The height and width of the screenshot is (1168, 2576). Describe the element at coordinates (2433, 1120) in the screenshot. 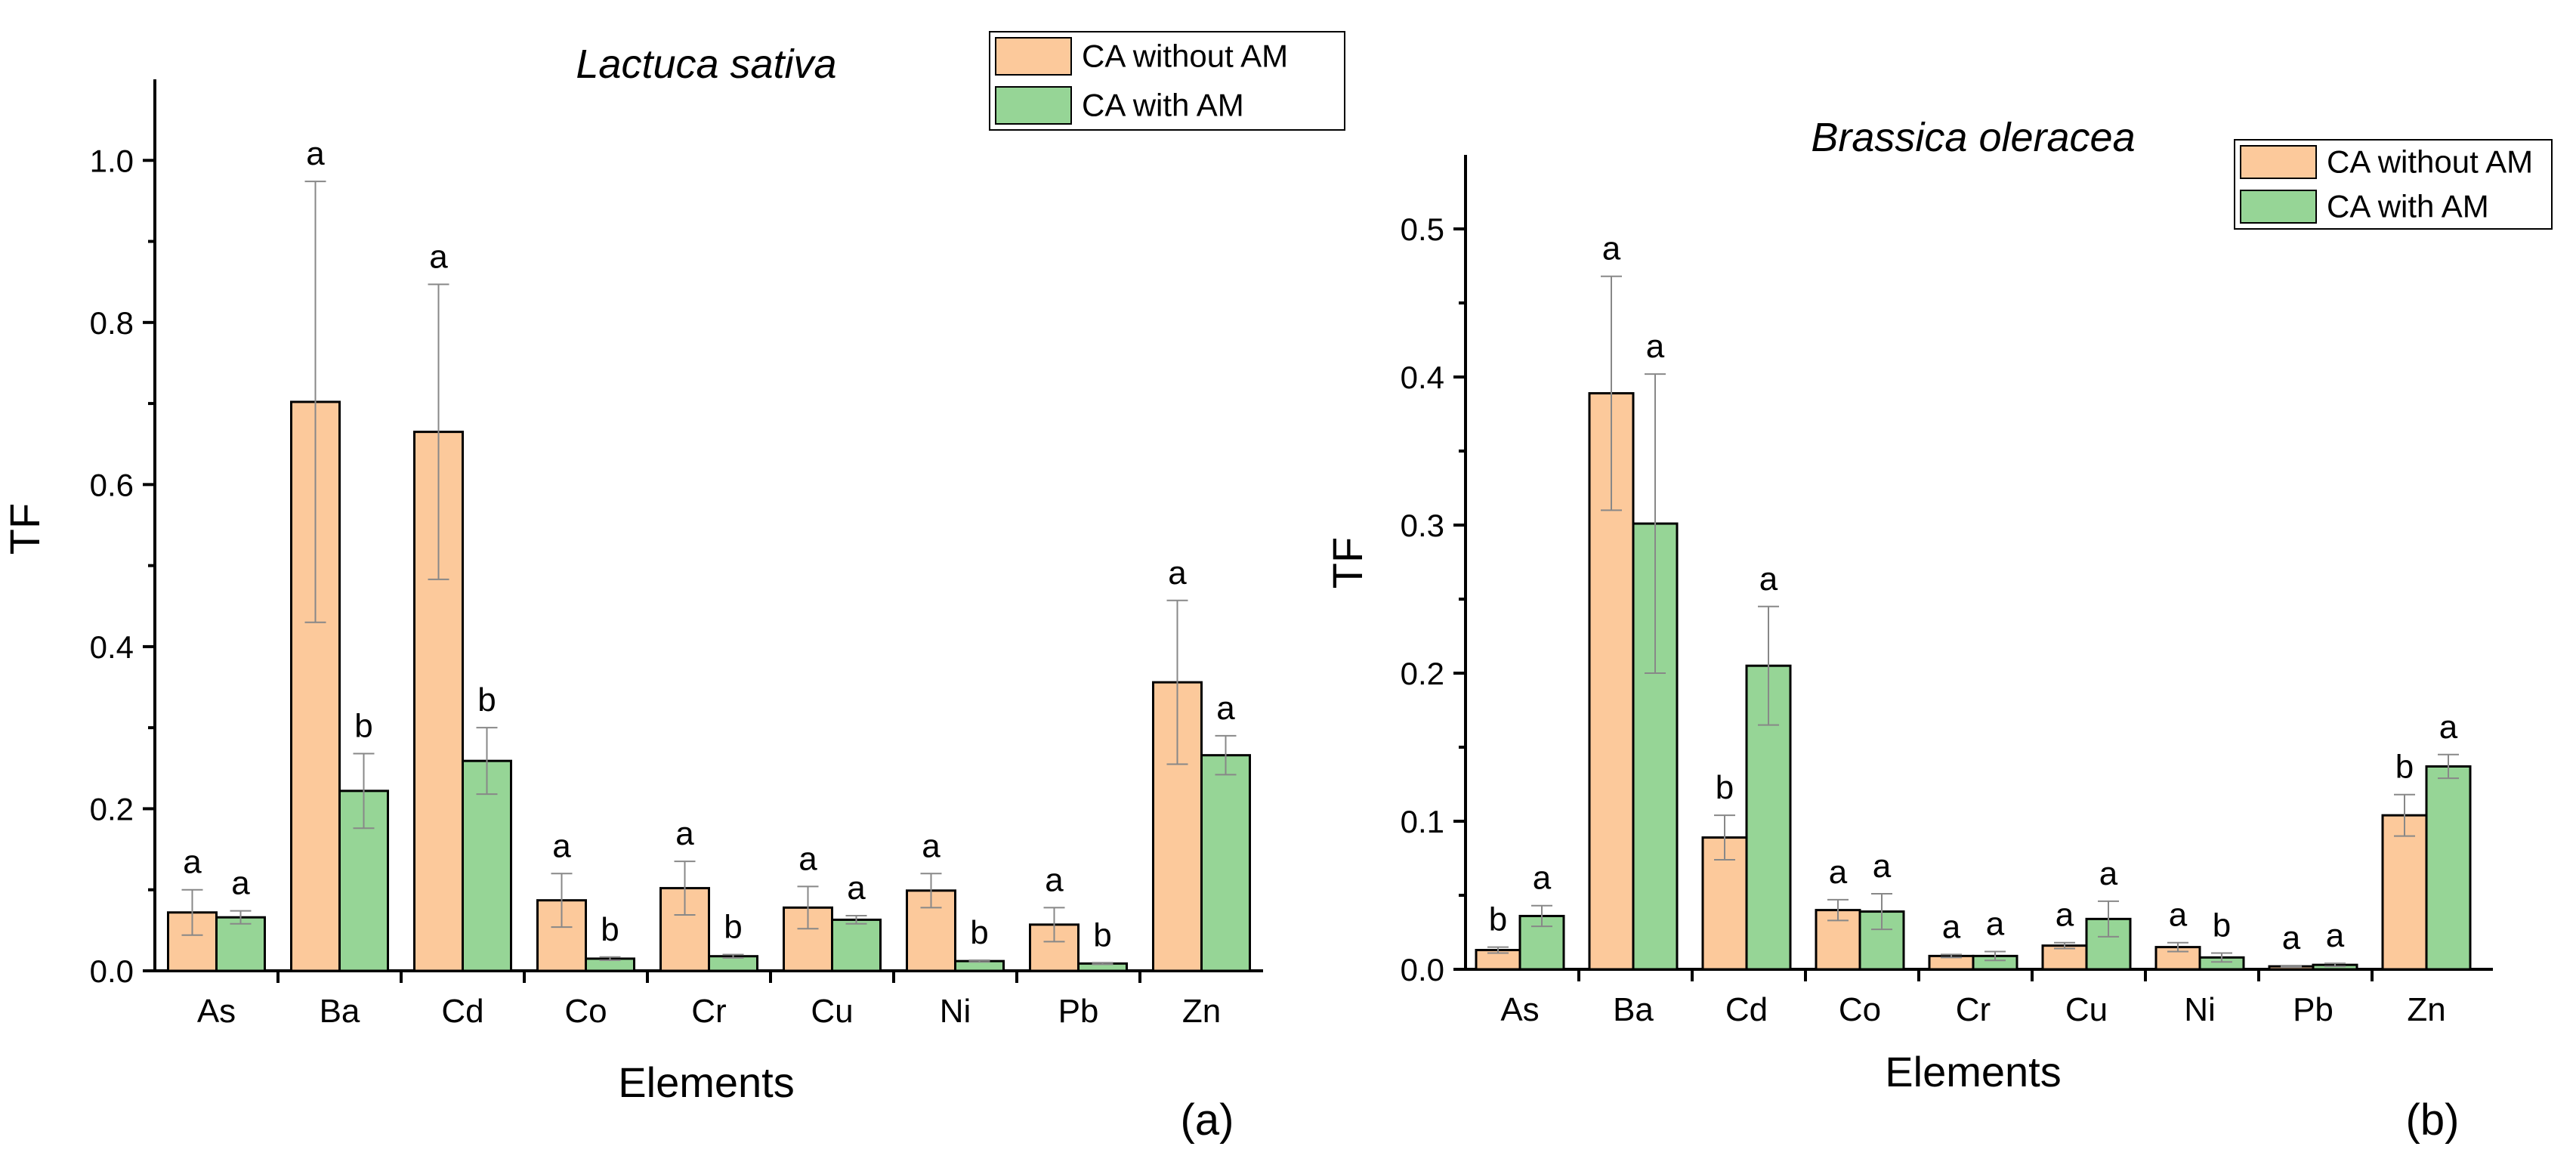

I see `panel-label: (b)` at that location.